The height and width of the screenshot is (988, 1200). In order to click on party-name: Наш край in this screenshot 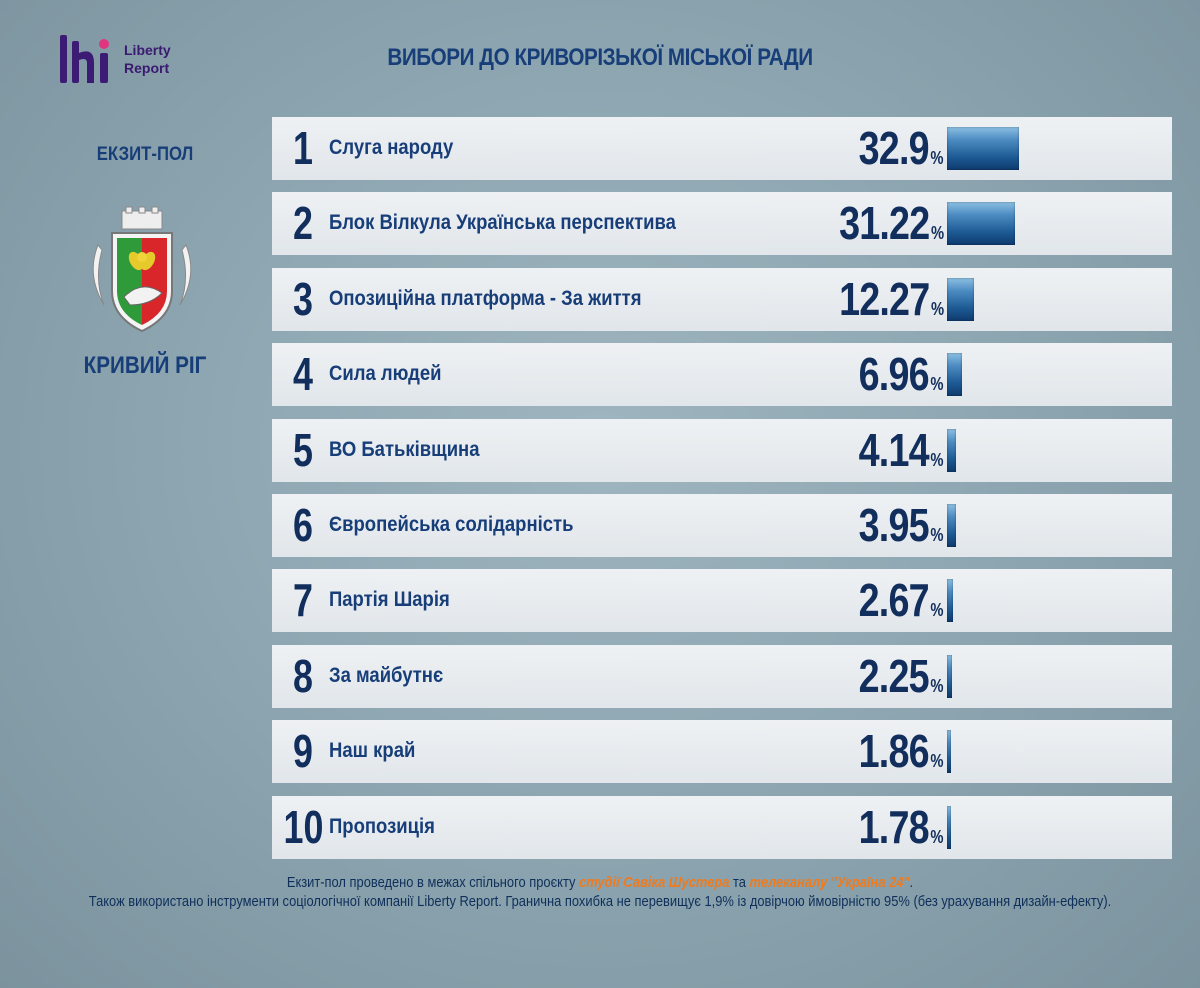, I will do `click(372, 751)`.